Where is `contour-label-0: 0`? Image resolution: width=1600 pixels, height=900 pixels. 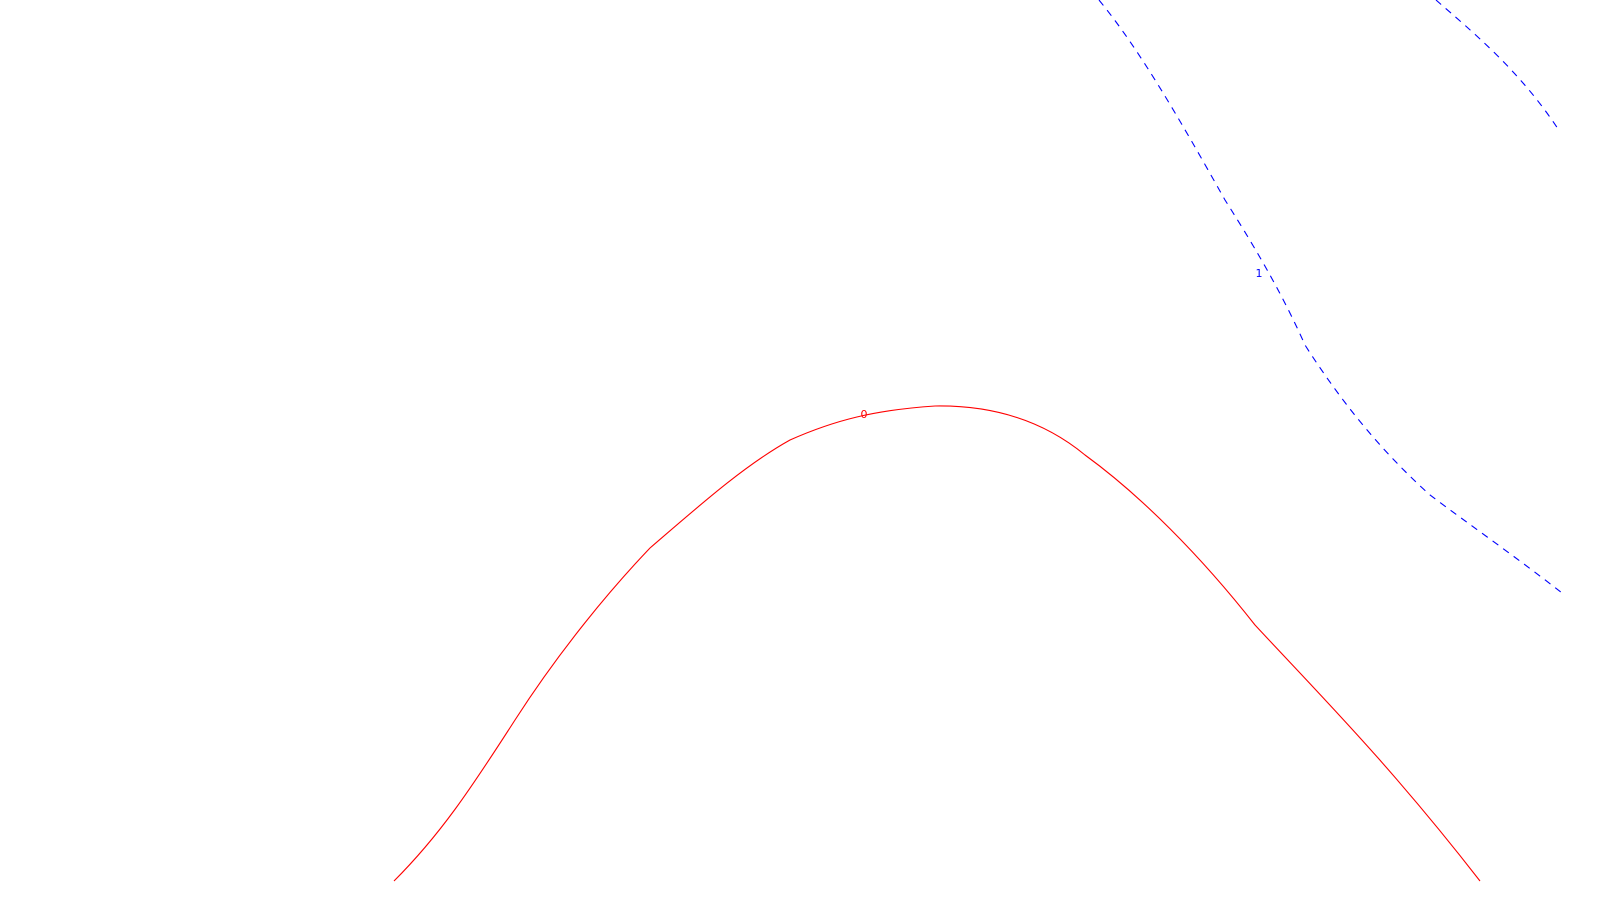
contour-label-0: 0 is located at coordinates (864, 414).